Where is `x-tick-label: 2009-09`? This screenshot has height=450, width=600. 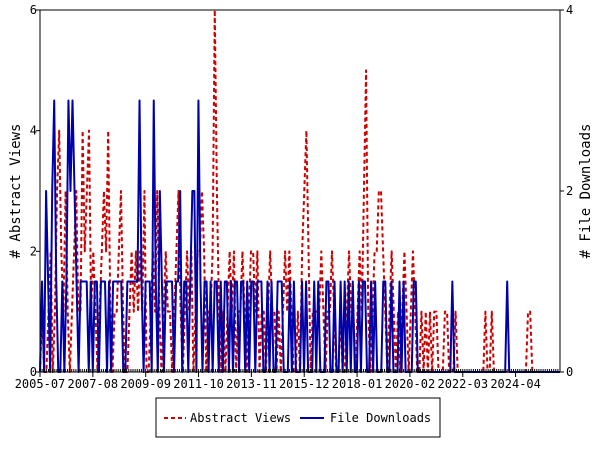 x-tick-label: 2009-09 is located at coordinates (145, 384).